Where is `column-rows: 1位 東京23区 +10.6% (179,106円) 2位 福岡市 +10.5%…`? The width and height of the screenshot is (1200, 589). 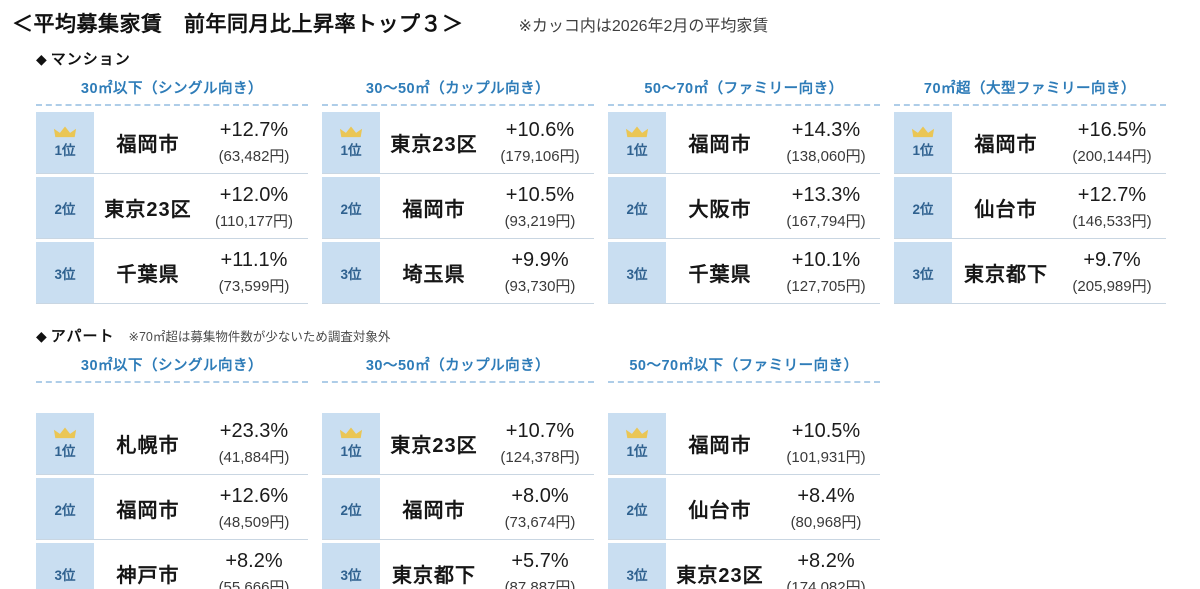 column-rows: 1位 東京23区 +10.6% (179,106円) 2位 福岡市 +10.5%… is located at coordinates (458, 208).